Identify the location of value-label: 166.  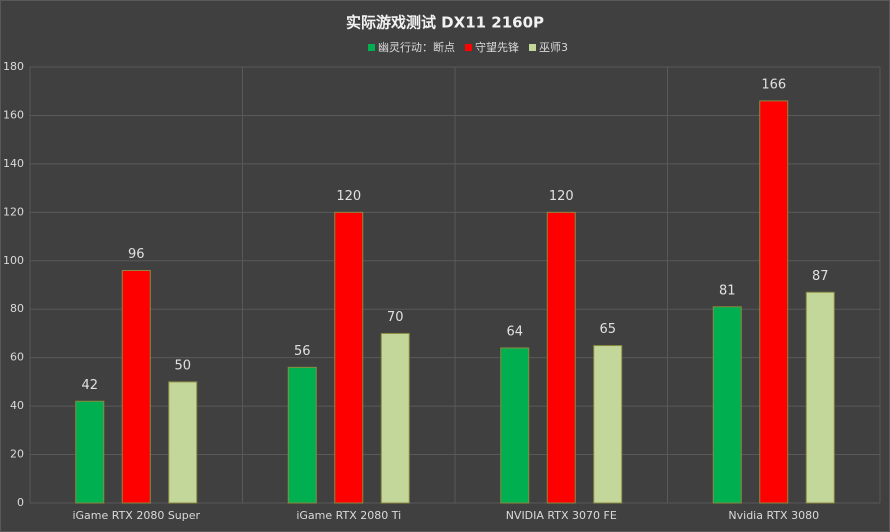
(773, 84).